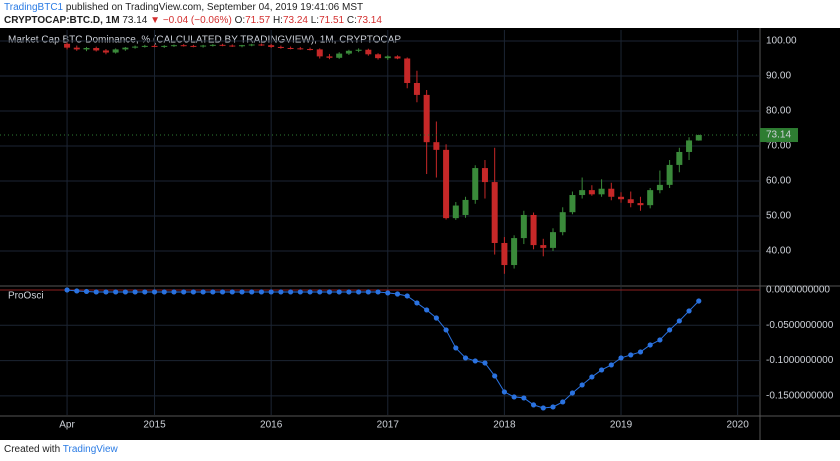 The image size is (840, 461). I want to click on x-tick-label: 2015, so click(154, 425).